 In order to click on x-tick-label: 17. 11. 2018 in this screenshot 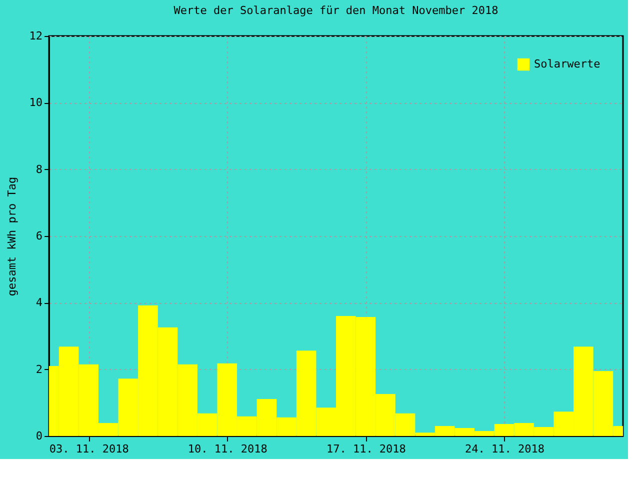, I will do `click(366, 449)`.